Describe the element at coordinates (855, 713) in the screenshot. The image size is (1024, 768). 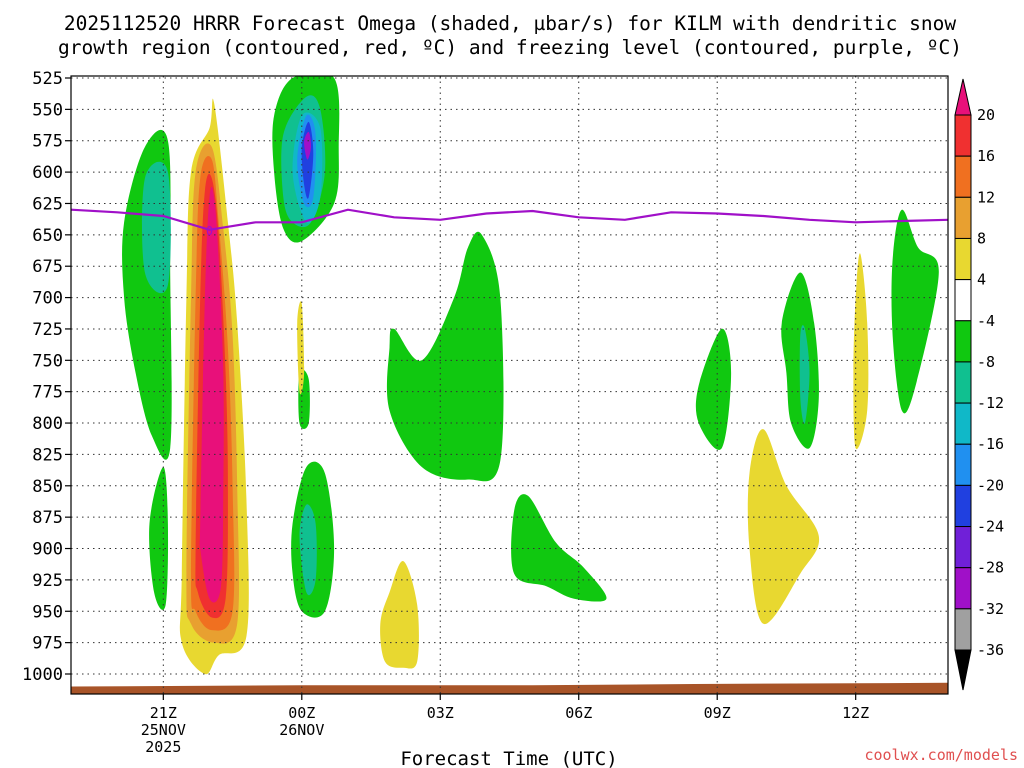
I see `x-tick-label-5-0: 12Z` at that location.